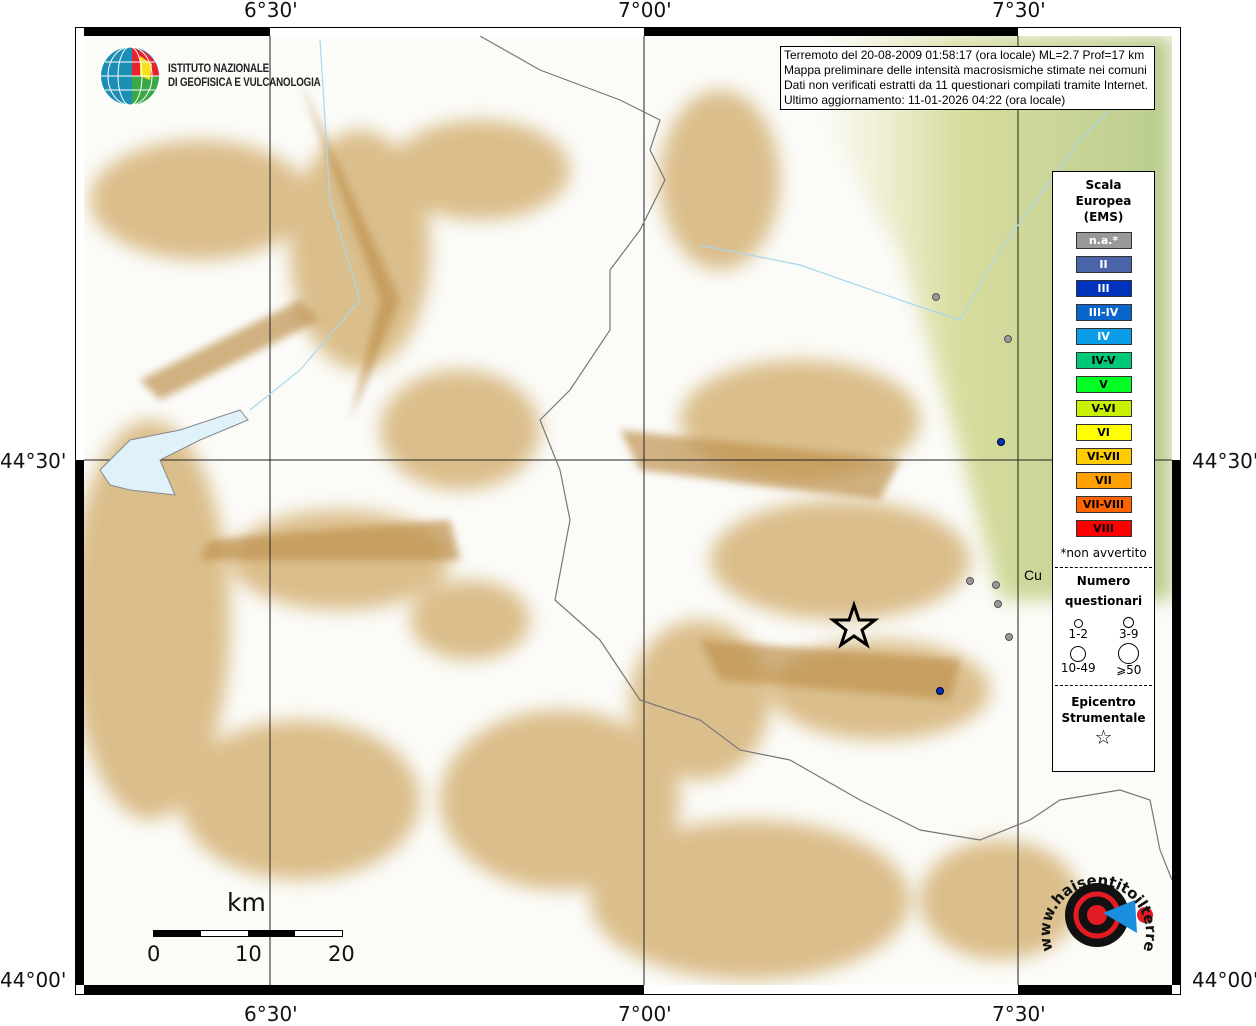  What do you see at coordinates (1078, 668) in the screenshot?
I see `questionnaire-range: 10-49` at bounding box center [1078, 668].